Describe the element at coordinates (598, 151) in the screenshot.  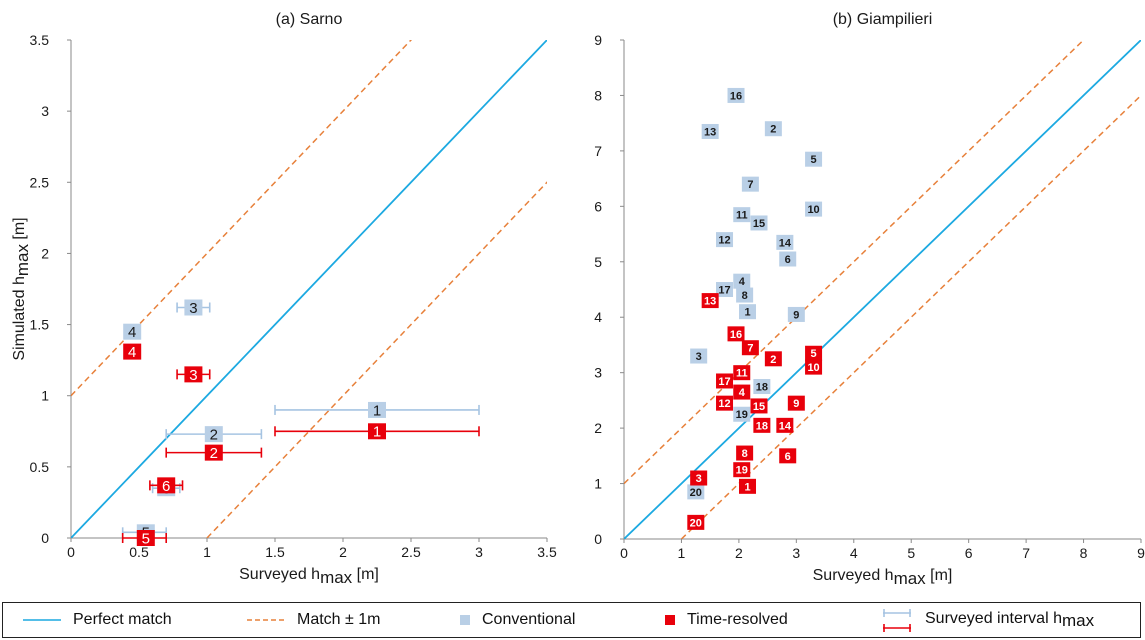
I see `y-tick-label: 7` at that location.